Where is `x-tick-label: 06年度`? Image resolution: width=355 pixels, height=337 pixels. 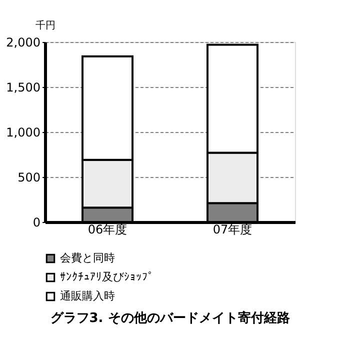
x-tick-label: 06年度 is located at coordinates (108, 229).